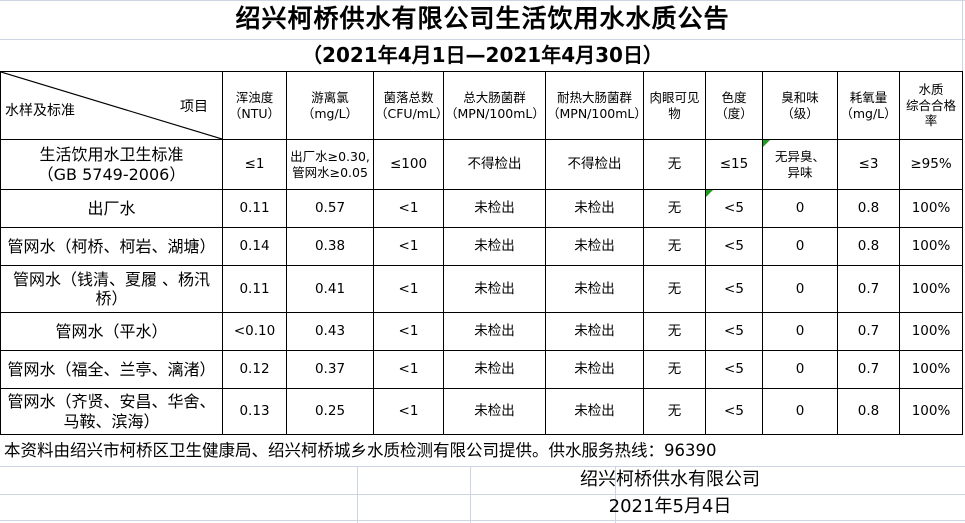 Image resolution: width=965 pixels, height=523 pixels. Describe the element at coordinates (594, 105) in the screenshot. I see `header-heat-resistant-coliform: 耐热大肠菌群 （MPN/100mL）` at that location.